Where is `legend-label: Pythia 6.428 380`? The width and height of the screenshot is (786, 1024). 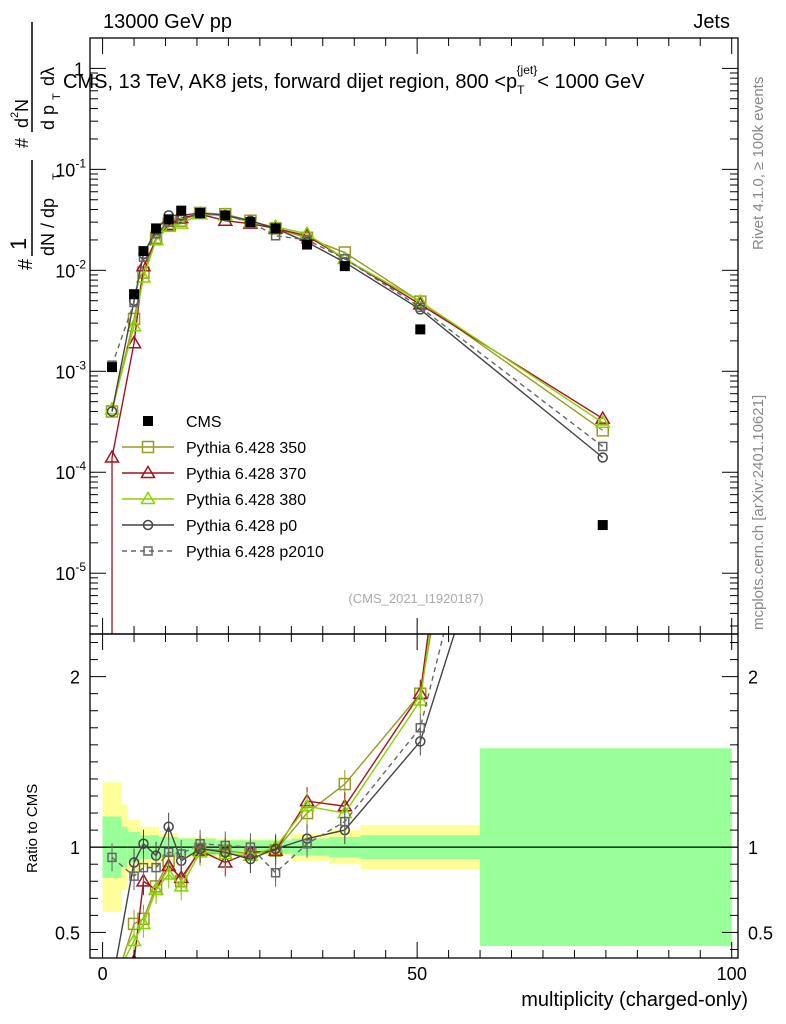 legend-label: Pythia 6.428 380 is located at coordinates (246, 500).